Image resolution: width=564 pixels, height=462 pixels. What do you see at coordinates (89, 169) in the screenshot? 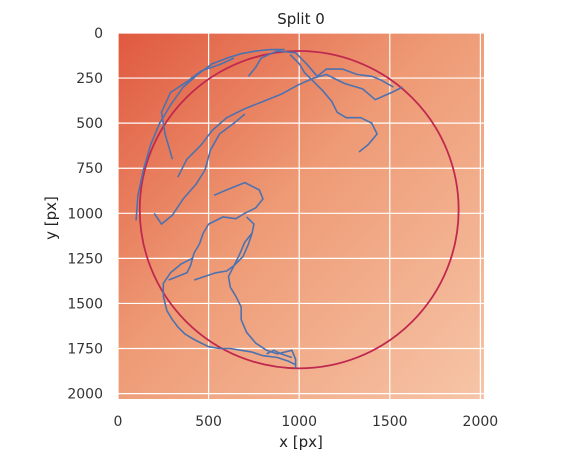
I see `y-tick-label-3: 750` at bounding box center [89, 169].